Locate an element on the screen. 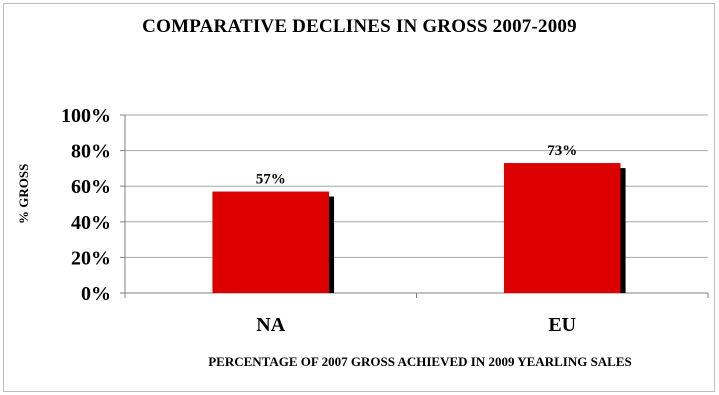 This screenshot has height=395, width=719. data-label: 73% is located at coordinates (562, 151).